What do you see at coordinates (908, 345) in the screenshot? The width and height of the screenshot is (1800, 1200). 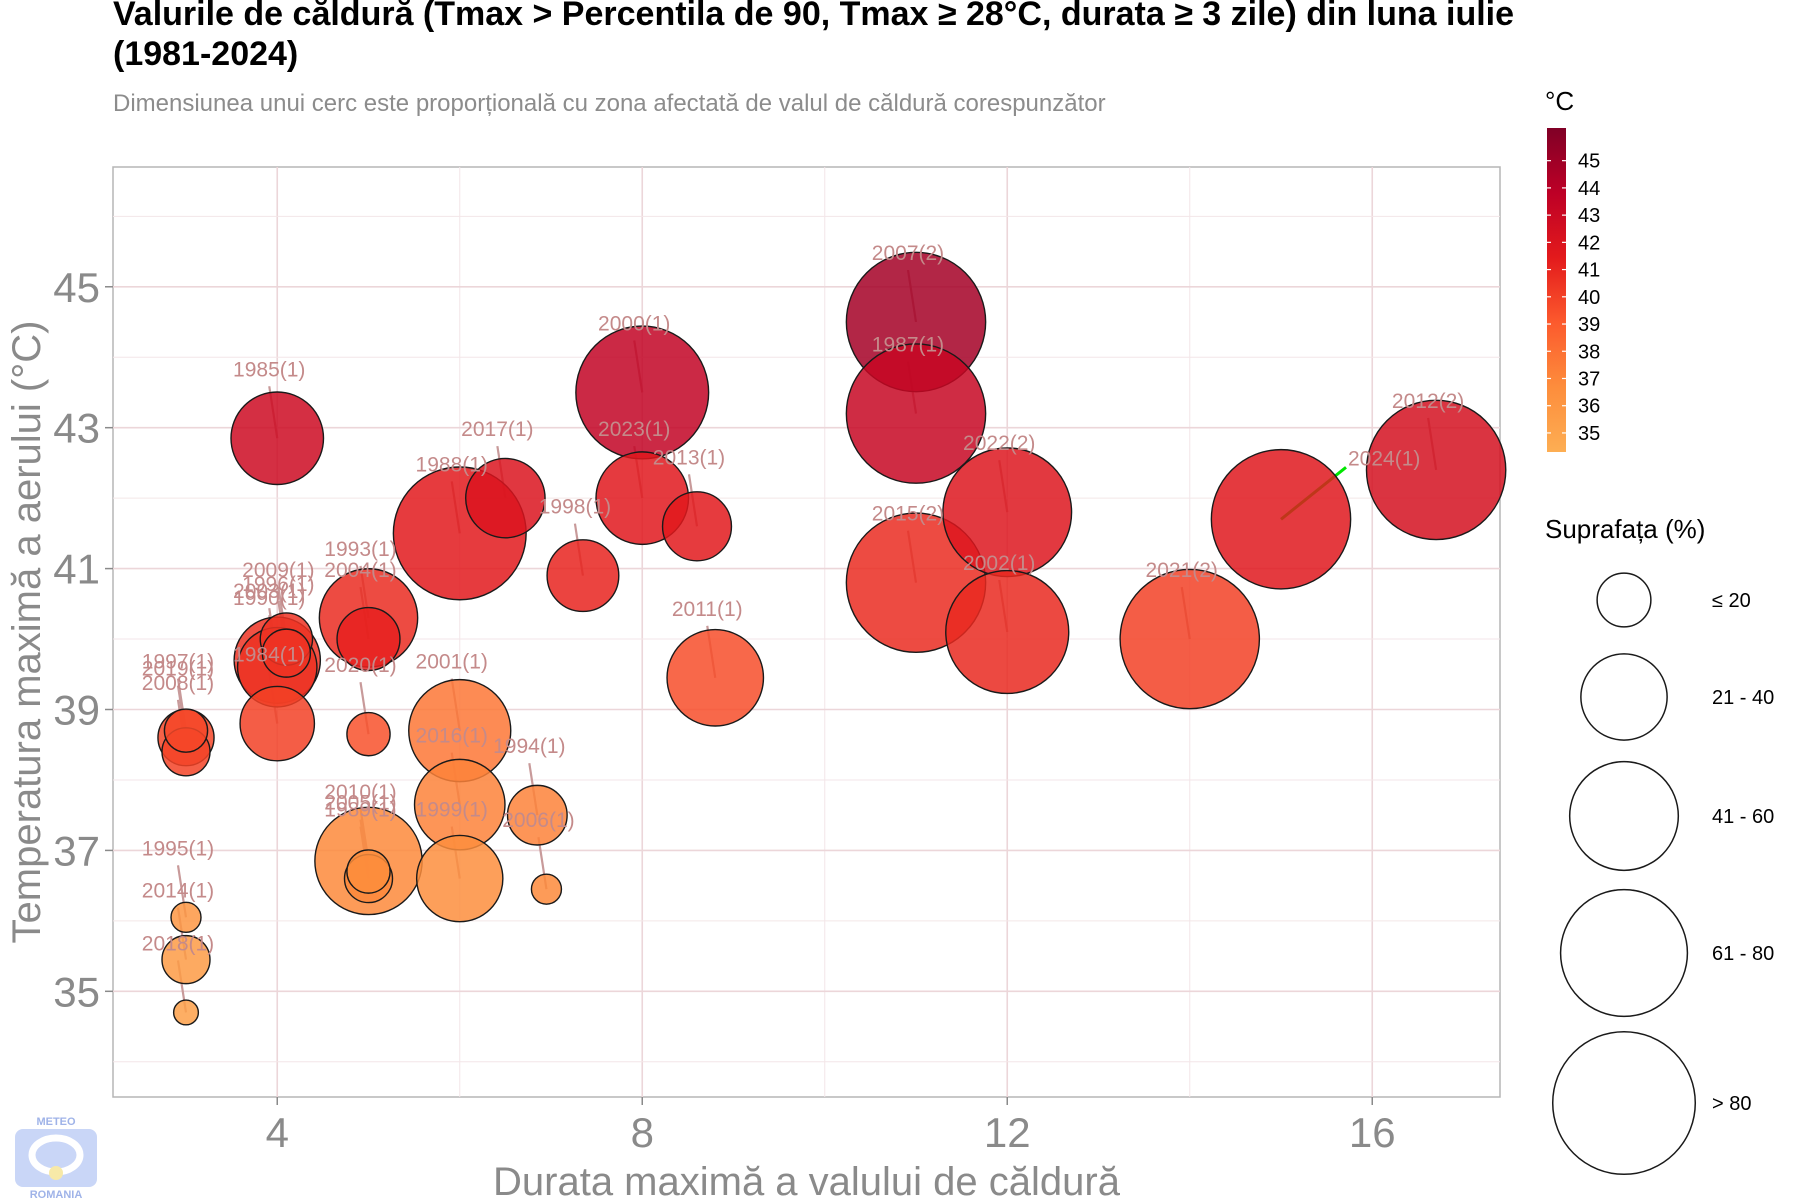 I see `label-1987(1): 1987(1)` at bounding box center [908, 345].